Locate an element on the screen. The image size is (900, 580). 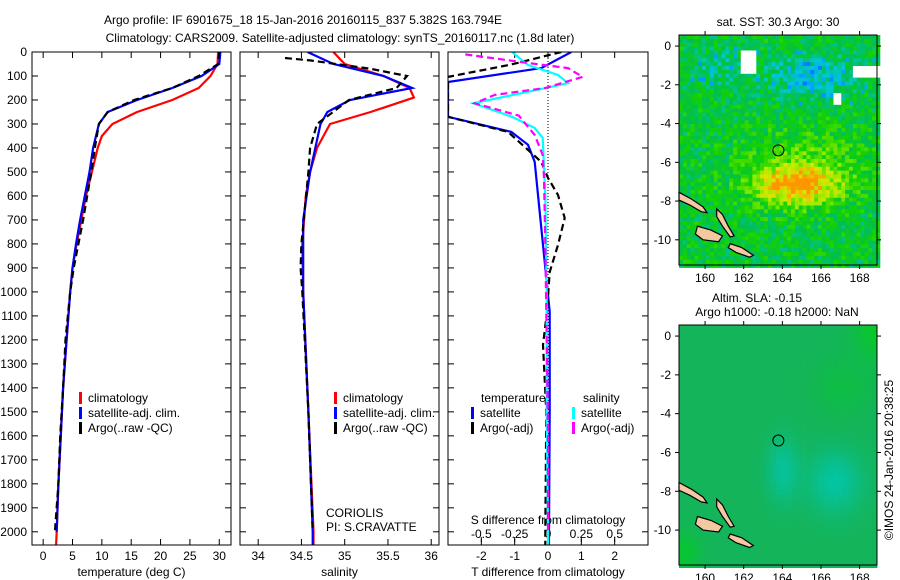
s-tick-label: 0.5 is located at coordinates (614, 534).